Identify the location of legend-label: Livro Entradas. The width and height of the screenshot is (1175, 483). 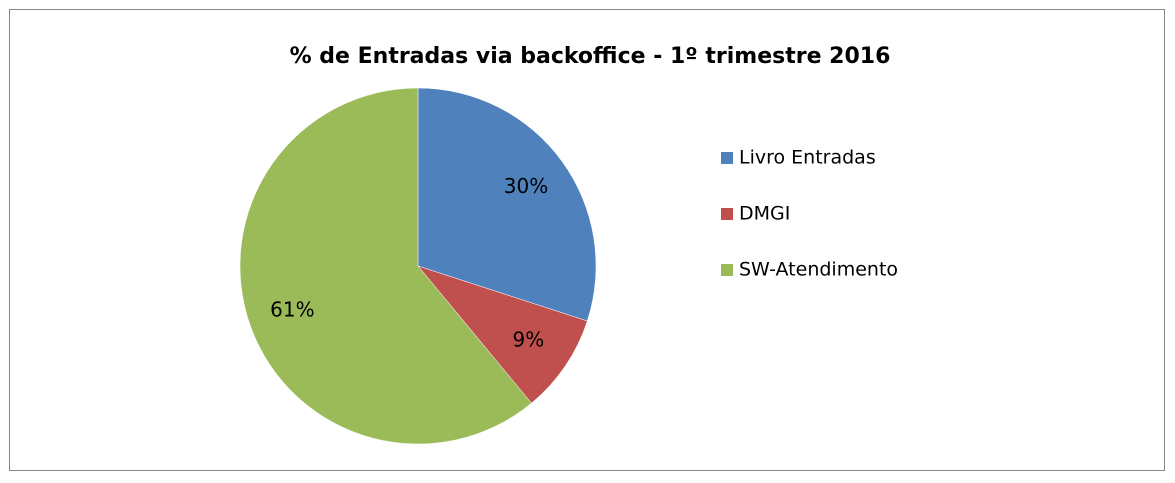
(807, 158).